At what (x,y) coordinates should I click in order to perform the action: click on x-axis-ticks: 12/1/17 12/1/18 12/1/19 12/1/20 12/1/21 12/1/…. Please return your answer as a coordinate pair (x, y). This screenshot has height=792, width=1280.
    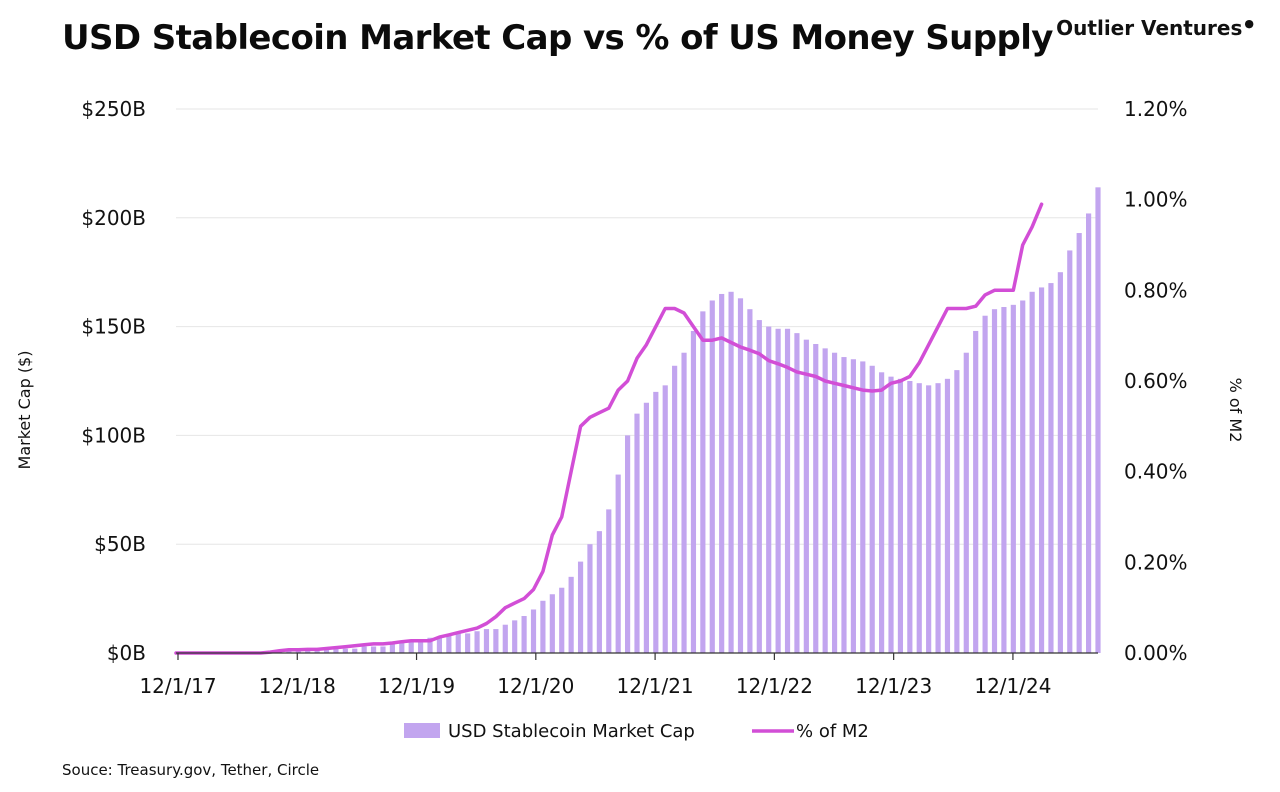
    Looking at the image, I should click on (595, 675).